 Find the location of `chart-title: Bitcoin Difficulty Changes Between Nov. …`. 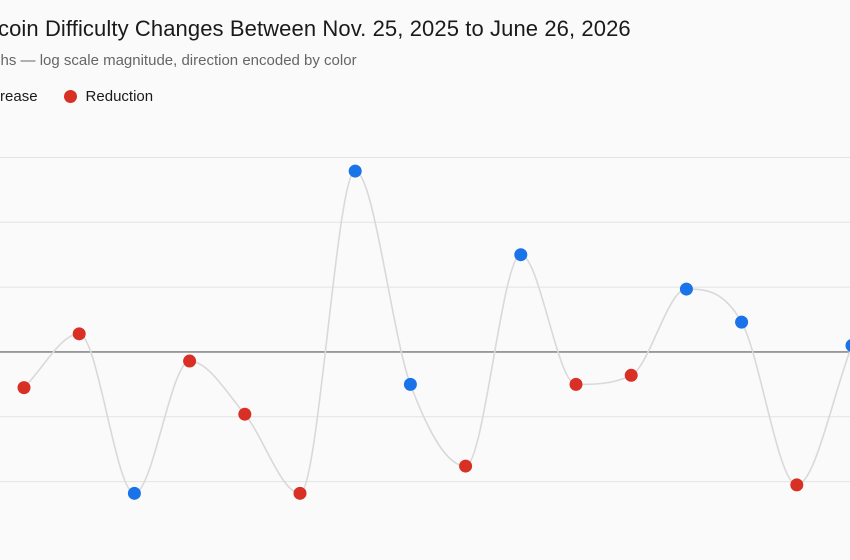

chart-title: Bitcoin Difficulty Changes Between Nov. … is located at coordinates (315, 28).